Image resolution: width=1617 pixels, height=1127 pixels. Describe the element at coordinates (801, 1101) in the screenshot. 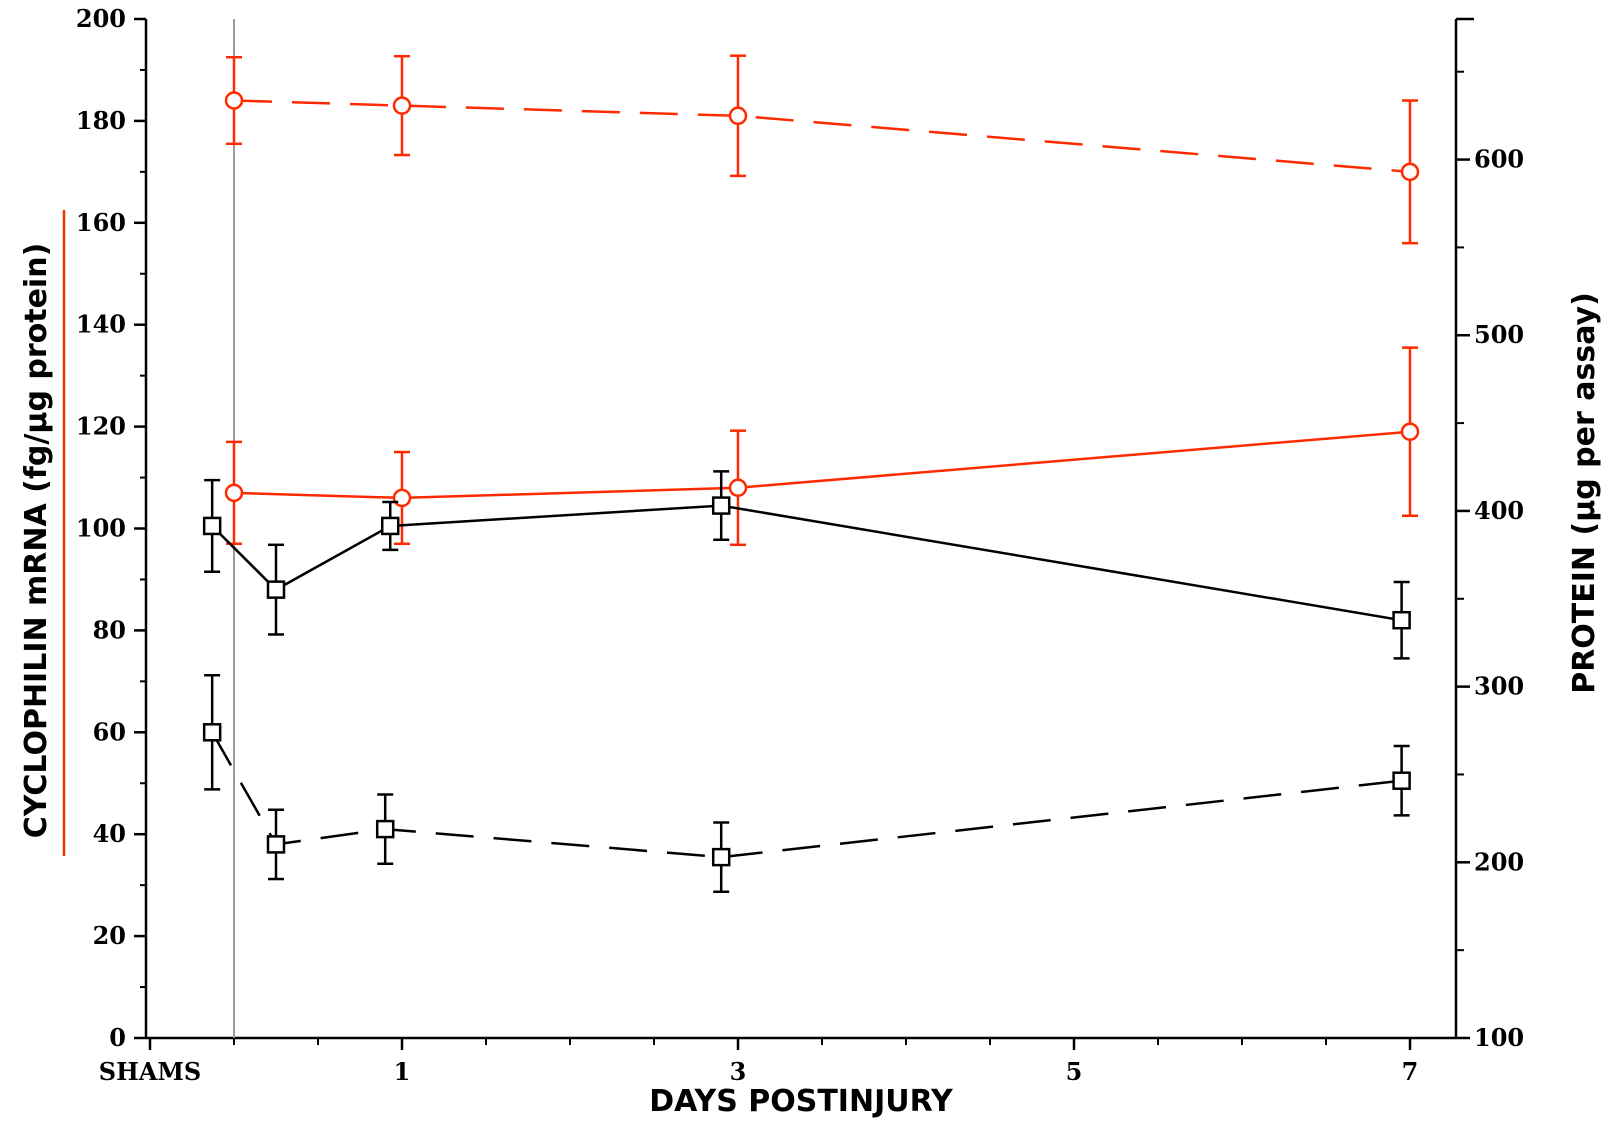

I see `x-axis-title: DAYS POSTINJURY` at that location.